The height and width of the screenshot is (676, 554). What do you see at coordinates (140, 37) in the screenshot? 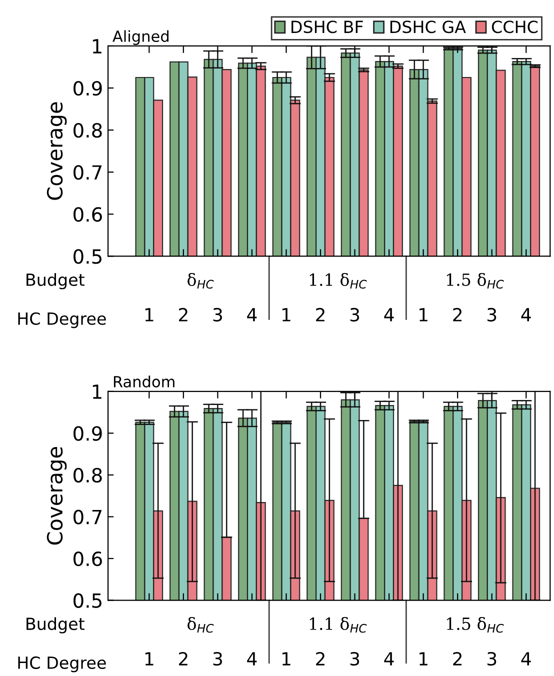
I see `chart-title: Aligned` at bounding box center [140, 37].